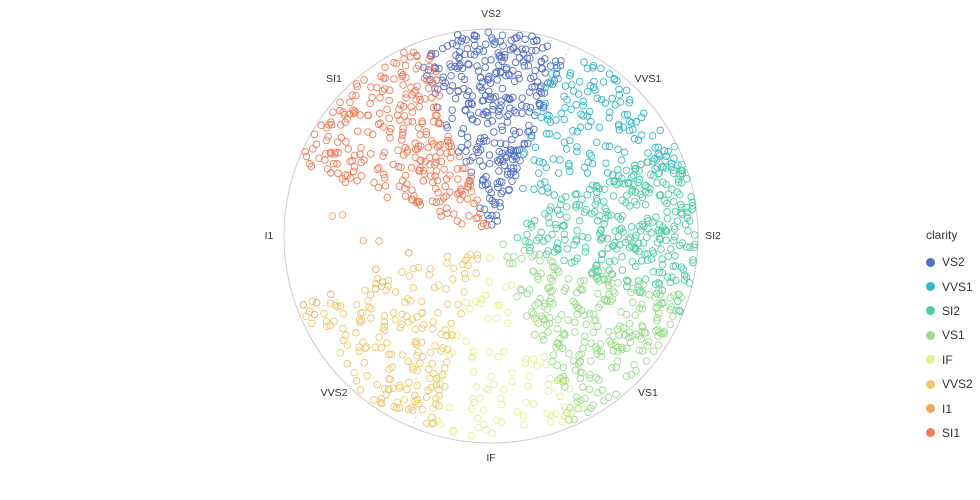 This screenshot has height=500, width=980. What do you see at coordinates (950, 286) in the screenshot?
I see `legend-item-vvs1: VVS1` at bounding box center [950, 286].